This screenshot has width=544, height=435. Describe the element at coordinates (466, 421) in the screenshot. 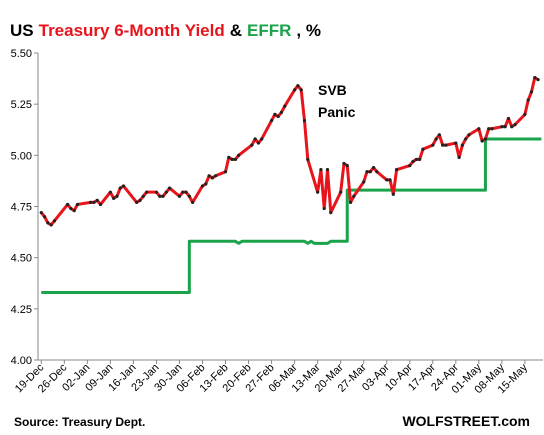

I see `credit: WOLFSTREET.com` at that location.